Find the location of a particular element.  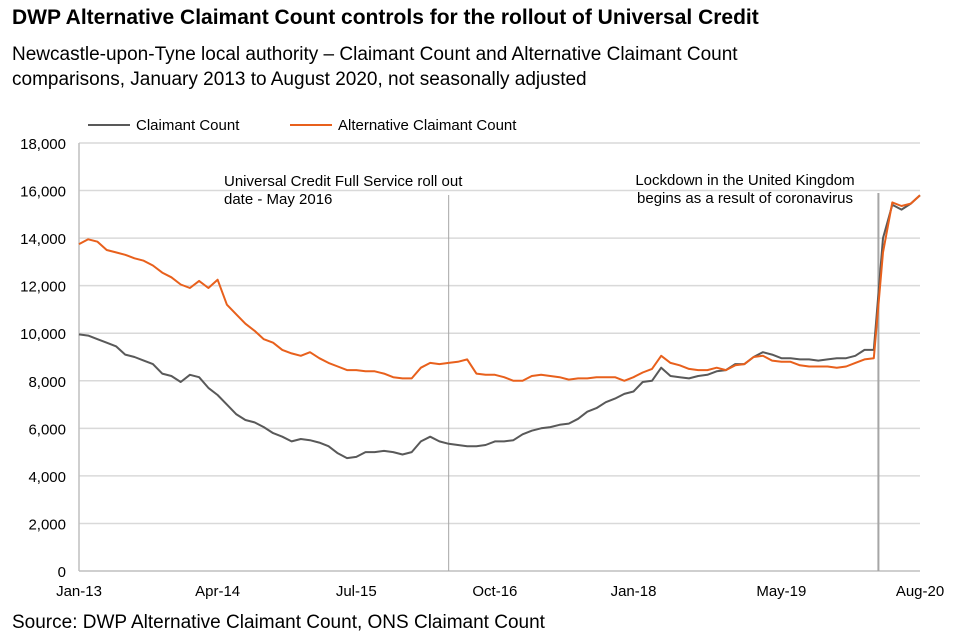

legend-label: Claimant Count is located at coordinates (188, 125).